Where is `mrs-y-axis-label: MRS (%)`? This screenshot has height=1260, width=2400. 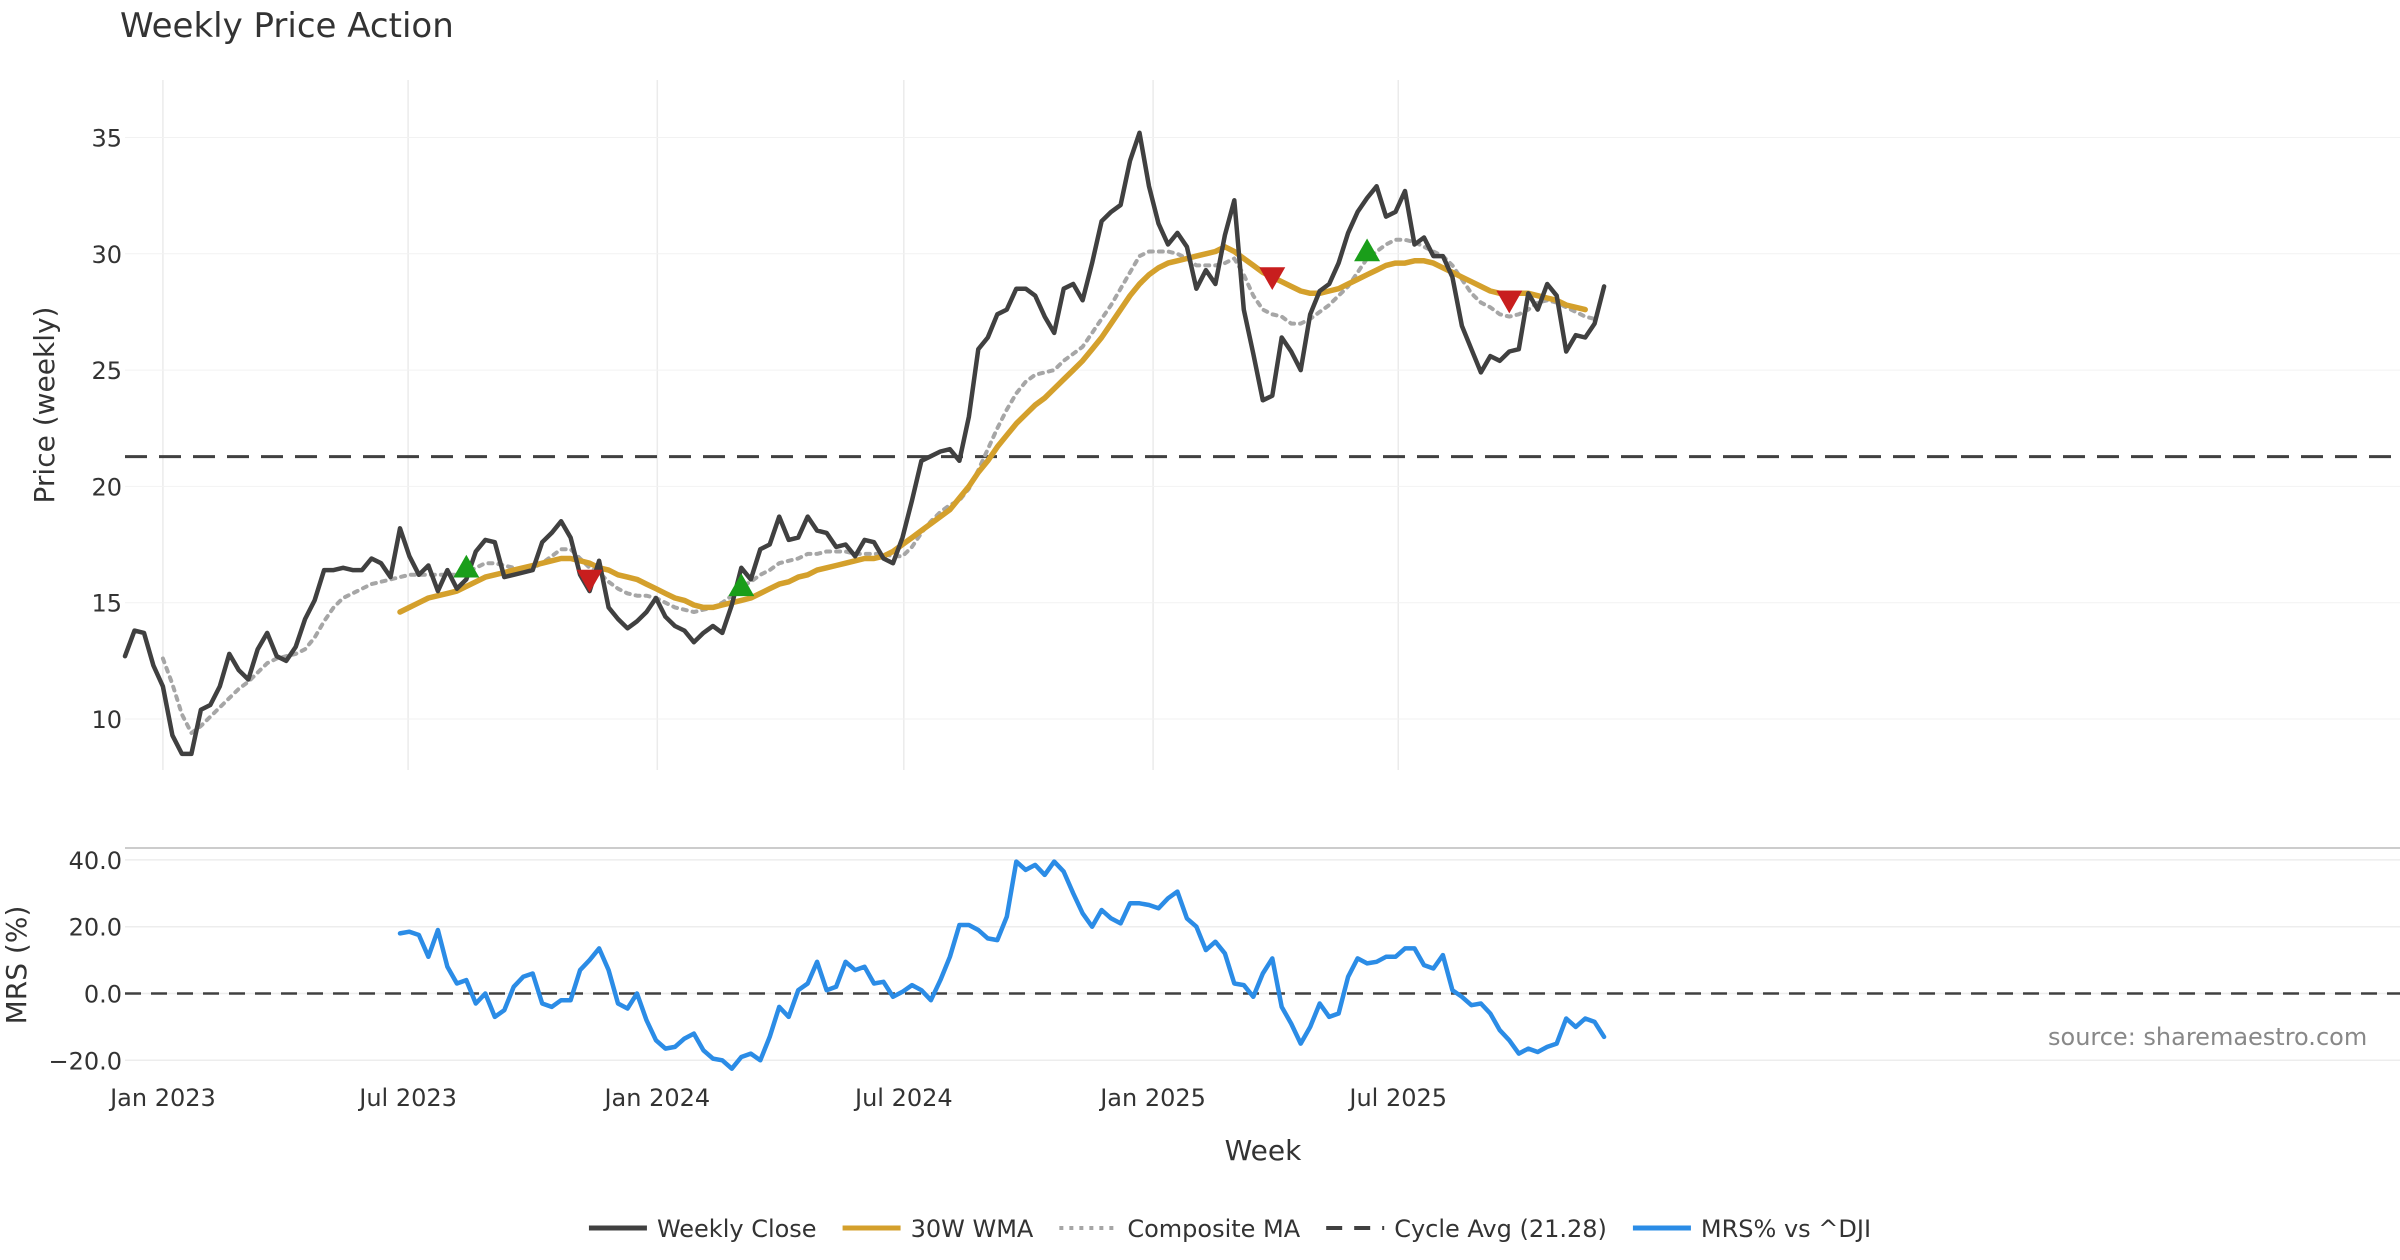 mrs-y-axis-label: MRS (%) is located at coordinates (16, 965).